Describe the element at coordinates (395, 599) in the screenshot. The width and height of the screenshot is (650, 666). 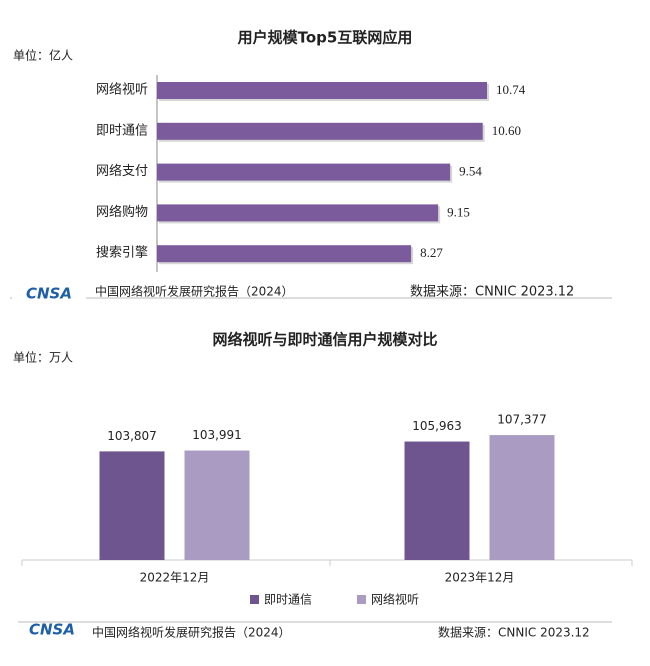
I see `legend-label: 网络视听` at that location.